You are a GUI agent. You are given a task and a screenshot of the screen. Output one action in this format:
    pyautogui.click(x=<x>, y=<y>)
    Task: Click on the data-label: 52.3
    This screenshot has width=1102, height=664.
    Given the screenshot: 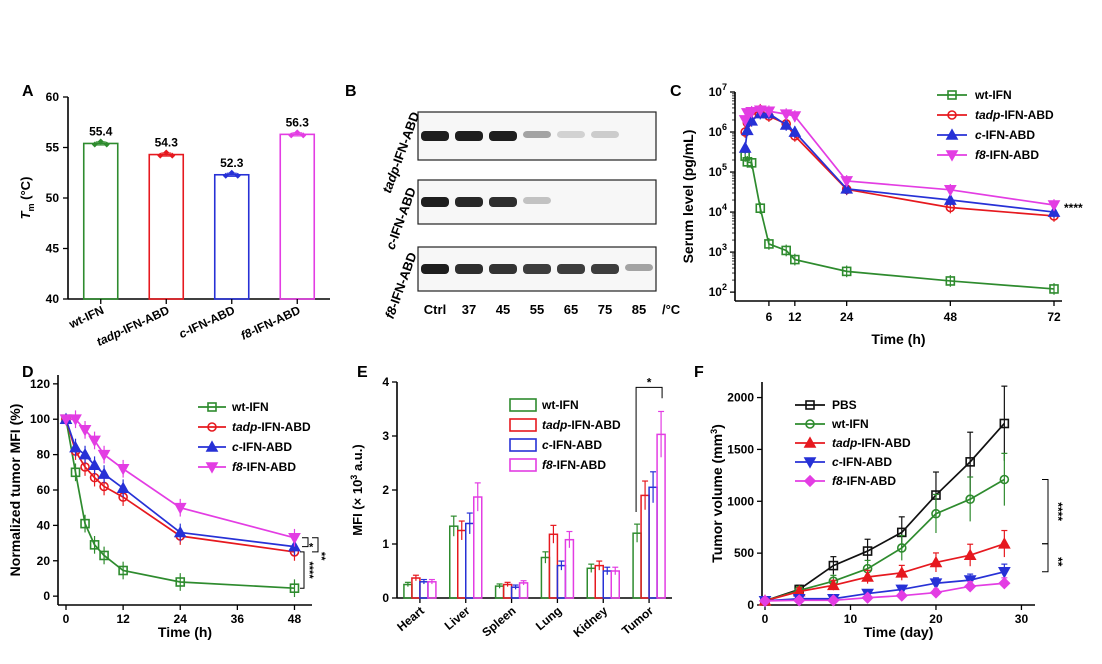 What is the action you would take?
    pyautogui.click(x=232, y=163)
    